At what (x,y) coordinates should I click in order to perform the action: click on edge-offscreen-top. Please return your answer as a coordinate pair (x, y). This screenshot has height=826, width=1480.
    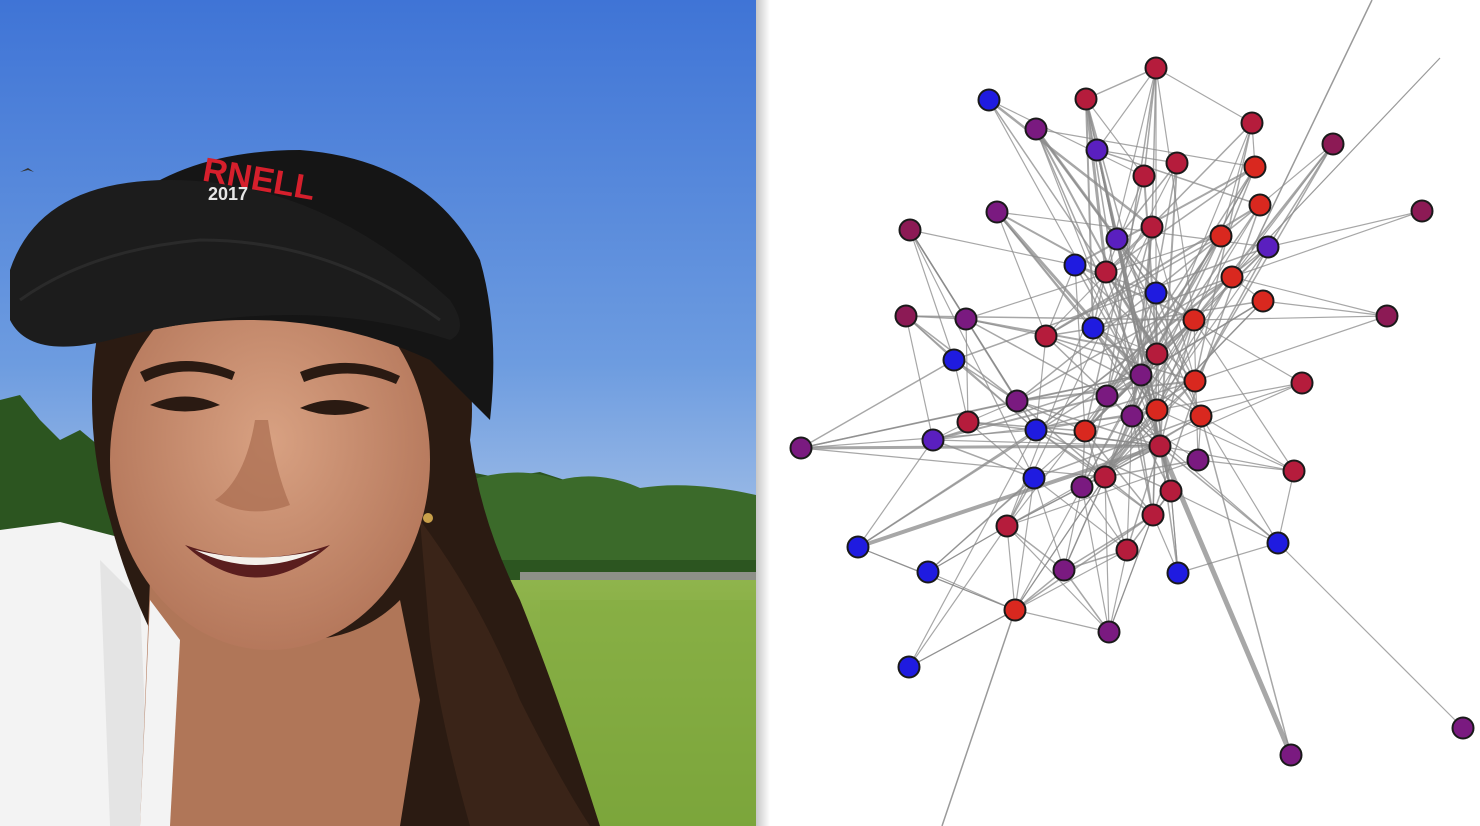
    Looking at the image, I should click on (1312, 125).